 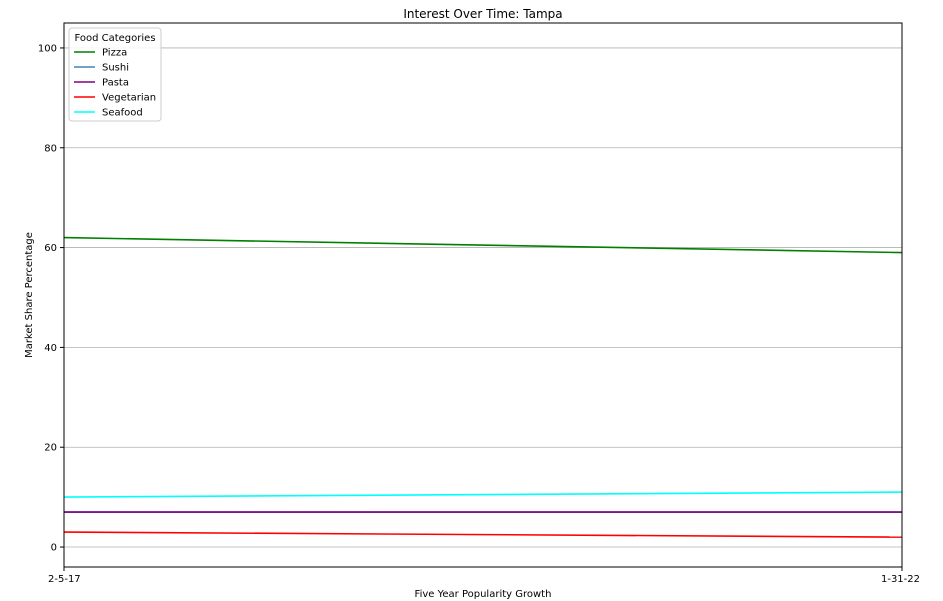 I want to click on y-tick-label: 0, so click(x=54, y=548).